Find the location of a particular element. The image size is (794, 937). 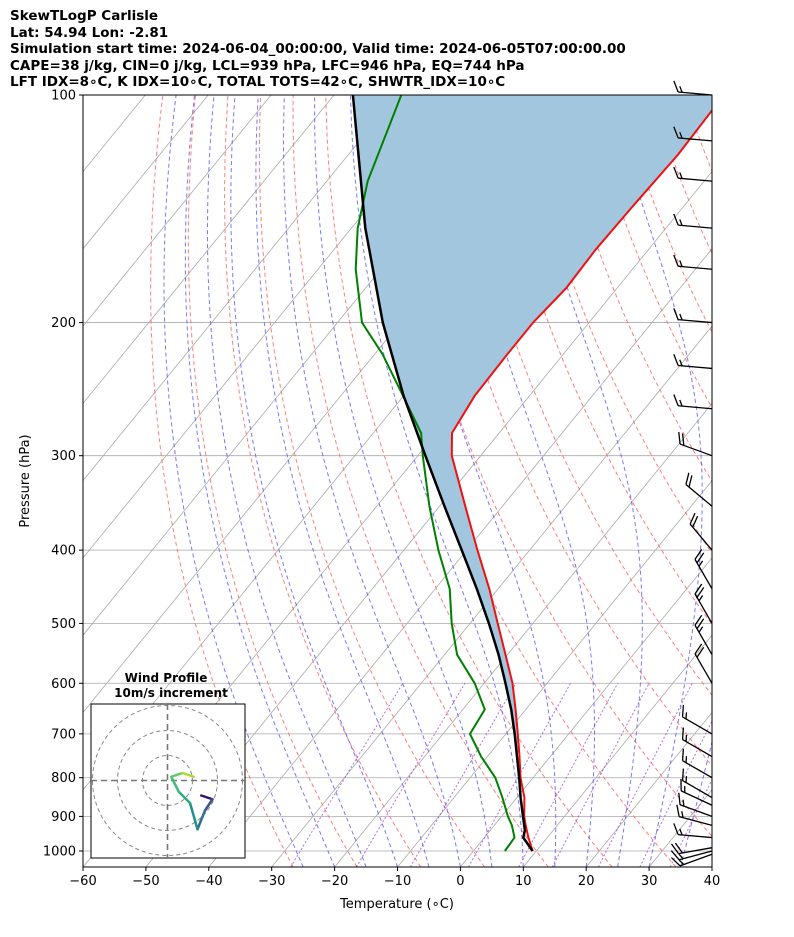

isotherm-line is located at coordinates (209, 249).